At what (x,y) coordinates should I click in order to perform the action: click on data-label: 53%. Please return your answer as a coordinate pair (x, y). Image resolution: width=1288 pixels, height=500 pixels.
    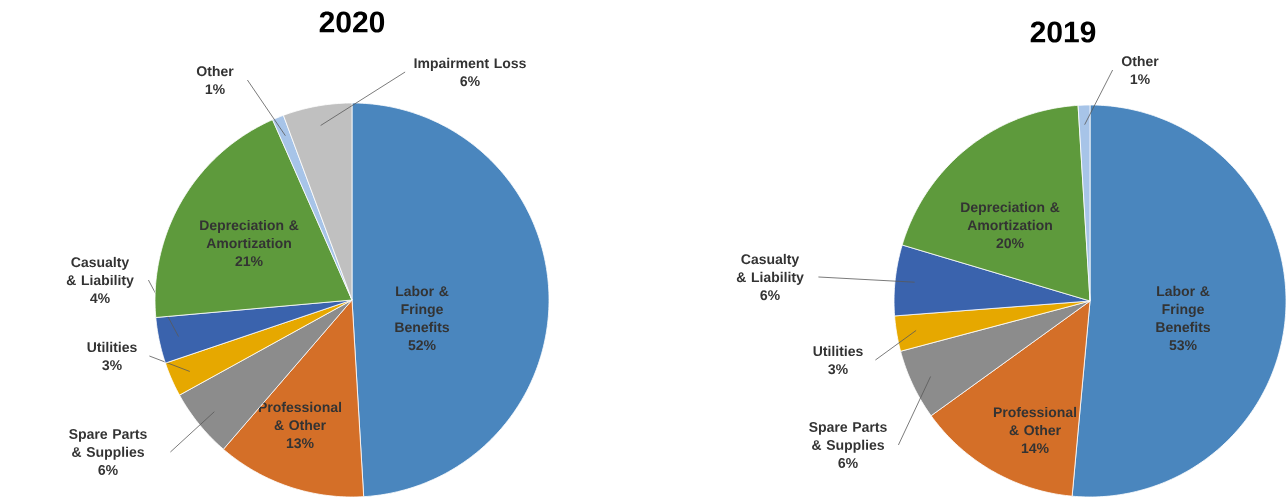
    Looking at the image, I should click on (1183, 345).